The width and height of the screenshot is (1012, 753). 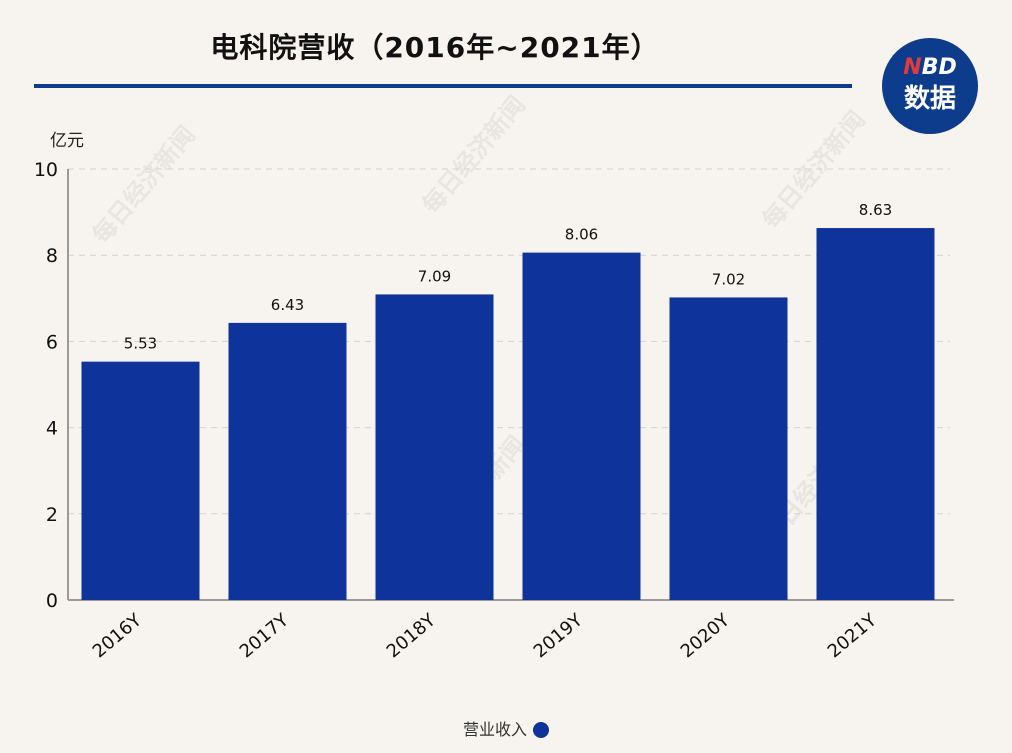 I want to click on x-tick-label: 2019Y, so click(x=559, y=635).